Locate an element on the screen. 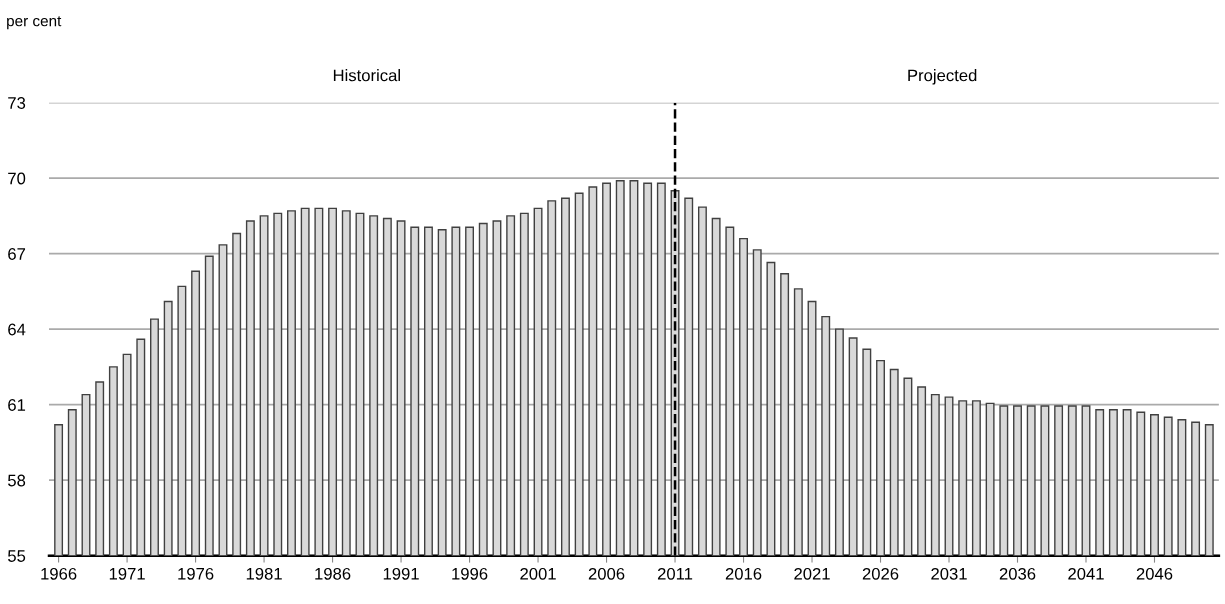  x-tick-label: 2036 is located at coordinates (1017, 573).